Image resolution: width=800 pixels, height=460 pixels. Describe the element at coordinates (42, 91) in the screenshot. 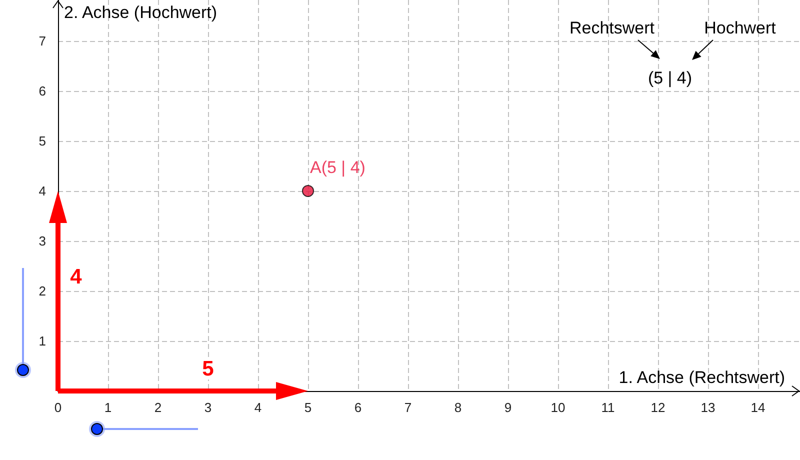

I see `y-tick-label: 6` at that location.